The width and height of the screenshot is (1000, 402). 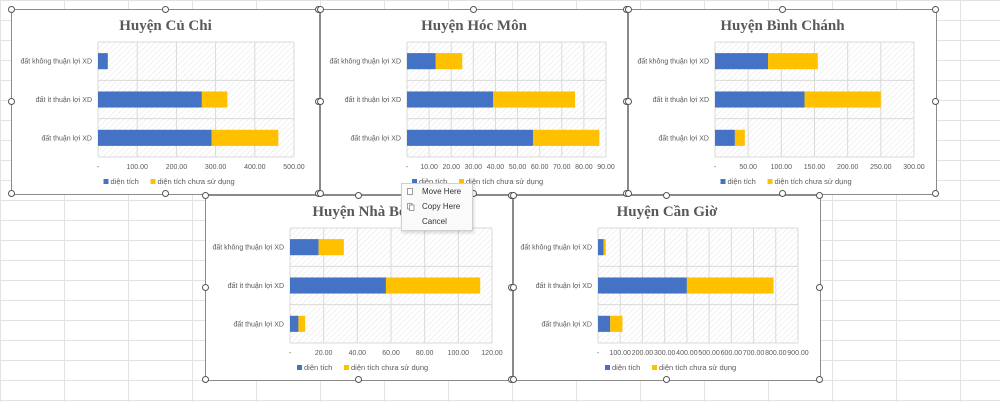 I want to click on menu-item-cancel: Cancel, so click(x=437, y=221).